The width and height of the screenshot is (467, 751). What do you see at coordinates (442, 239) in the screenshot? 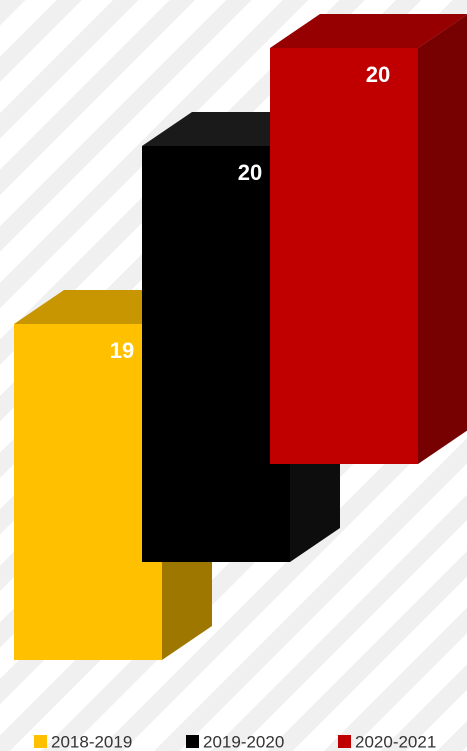
I see `bar-side` at bounding box center [442, 239].